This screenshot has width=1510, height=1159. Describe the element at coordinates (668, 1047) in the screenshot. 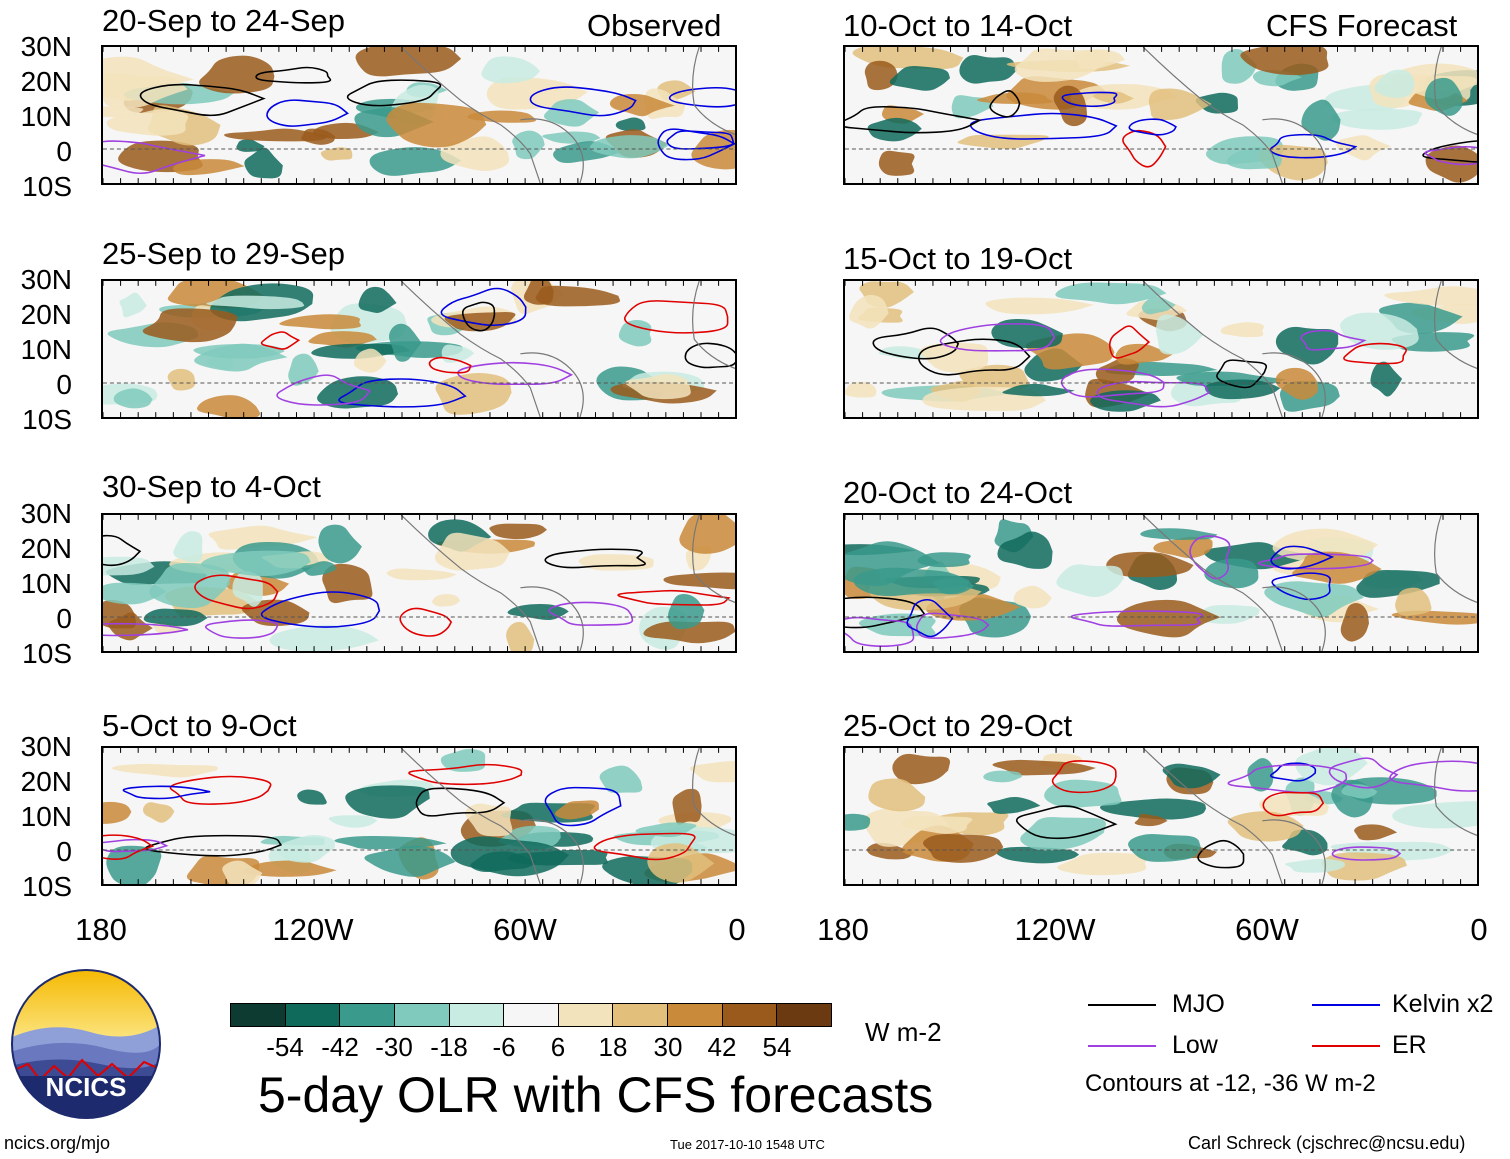

I see `colorbar-label: 30` at that location.